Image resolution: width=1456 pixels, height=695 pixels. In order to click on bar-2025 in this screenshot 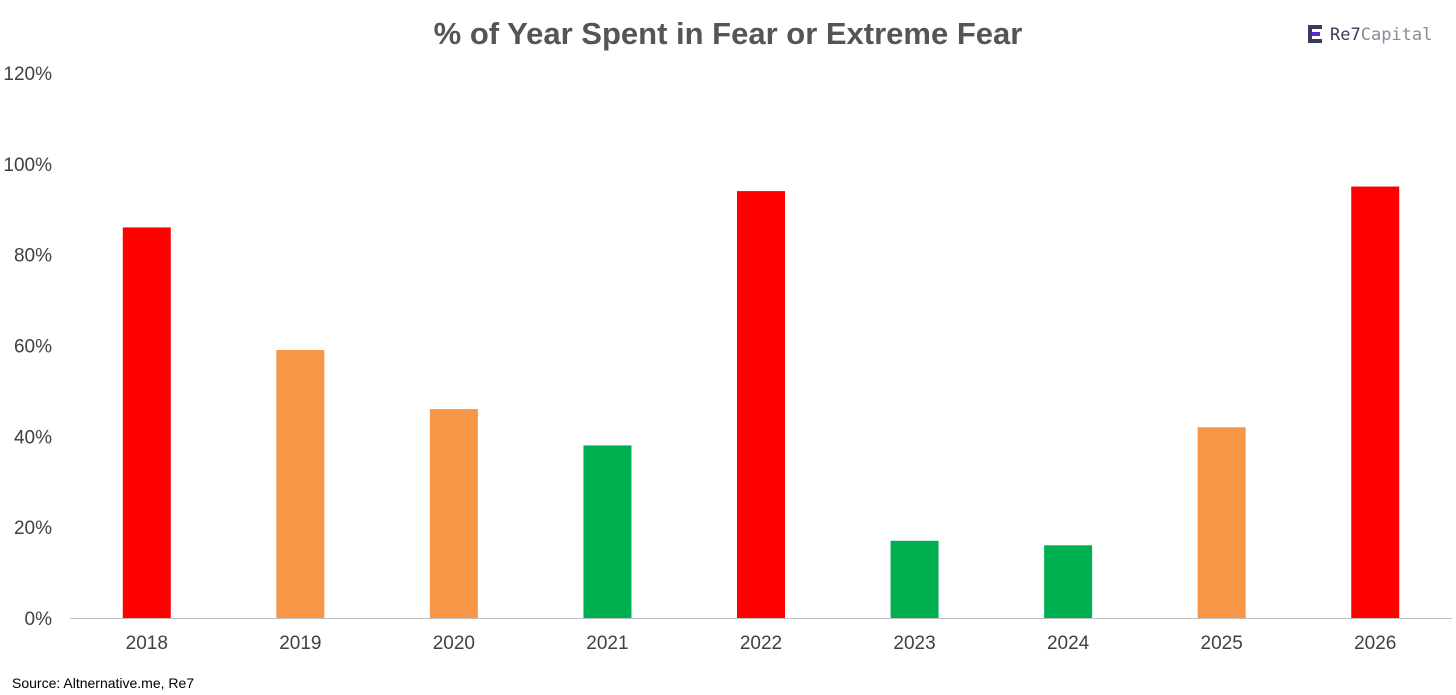, I will do `click(1221, 522)`.